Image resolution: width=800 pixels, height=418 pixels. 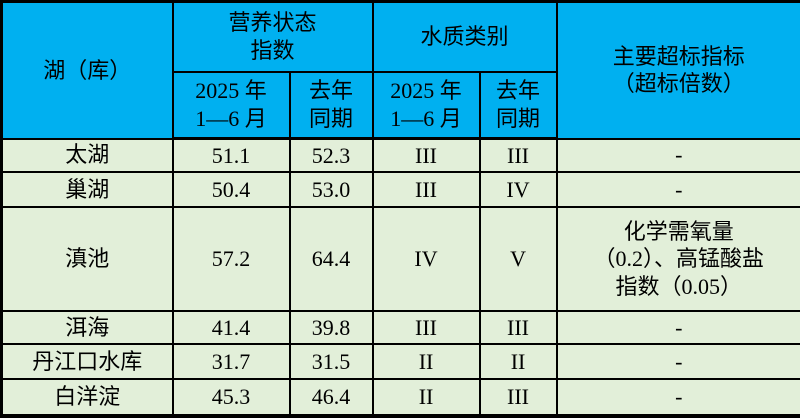 I want to click on header-quality-period-current: 2025 年 1—6 月, so click(x=426, y=105).